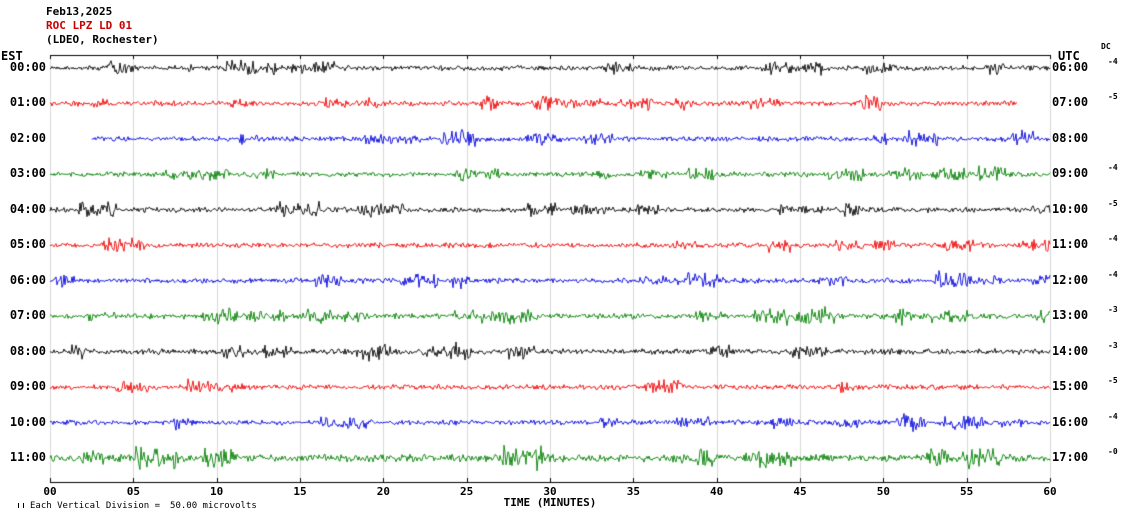 Image resolution: width=1130 pixels, height=519 pixels. Describe the element at coordinates (1050, 491) in the screenshot. I see `x-tick-label: 60` at that location.